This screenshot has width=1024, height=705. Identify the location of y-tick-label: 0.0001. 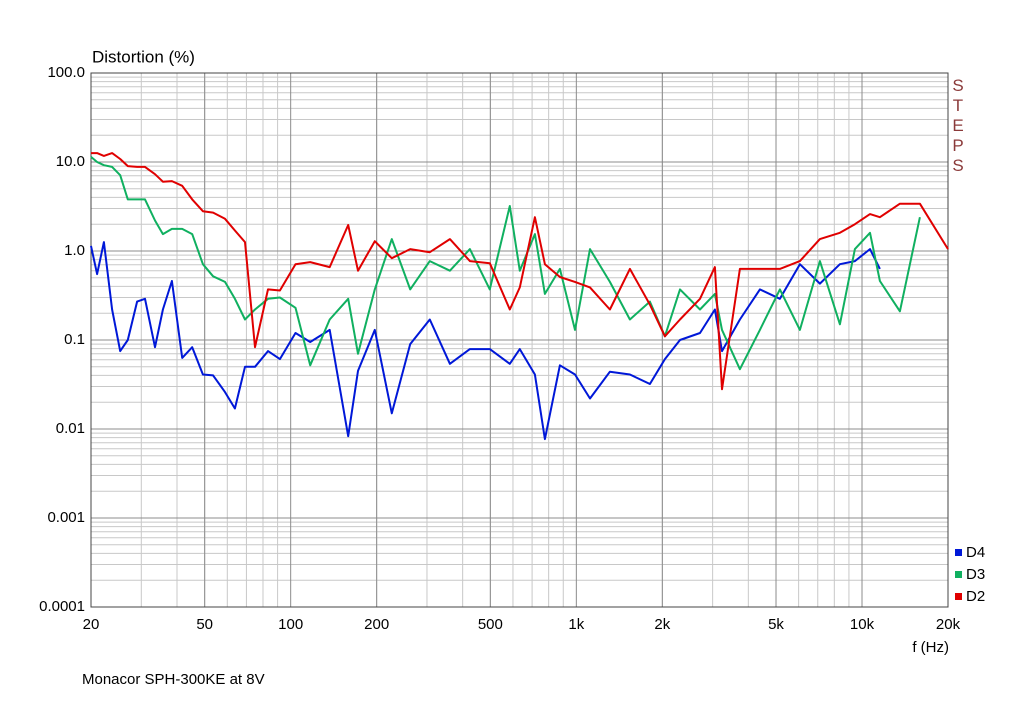
(62, 606).